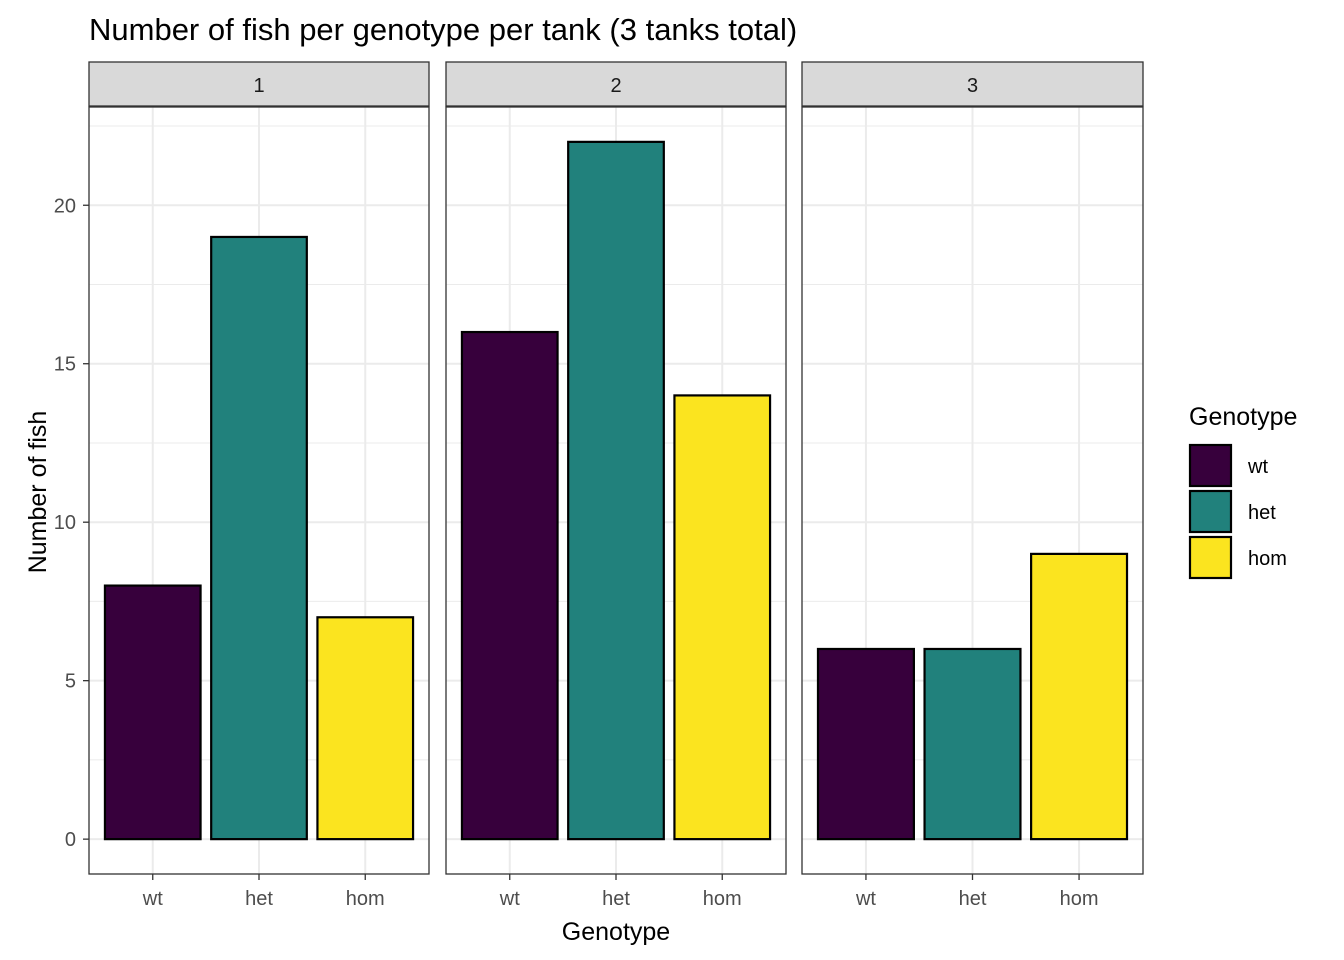 This screenshot has height=960, width=1344. I want to click on facet-strip-label: 2, so click(615, 86).